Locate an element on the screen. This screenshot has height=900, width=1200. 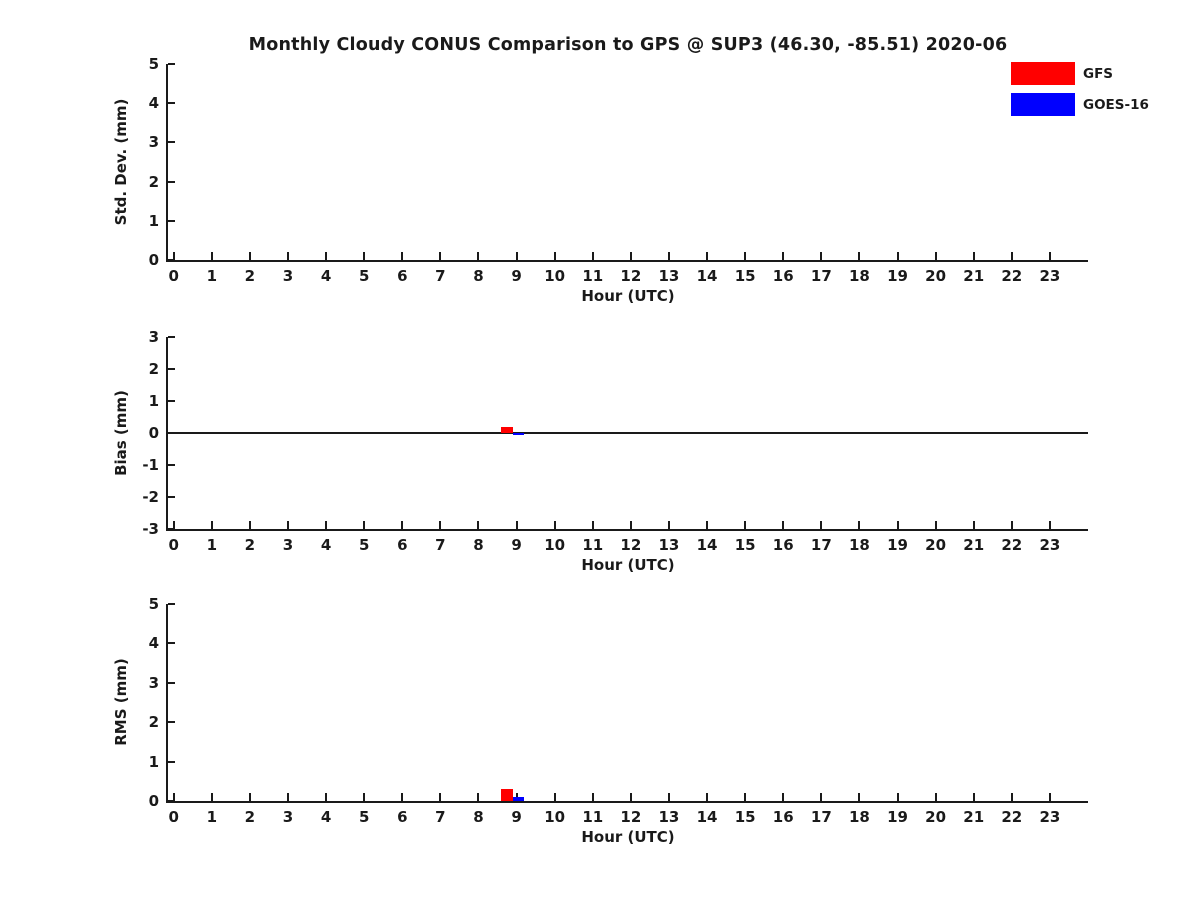
x-tick-label: 15 is located at coordinates (745, 545).